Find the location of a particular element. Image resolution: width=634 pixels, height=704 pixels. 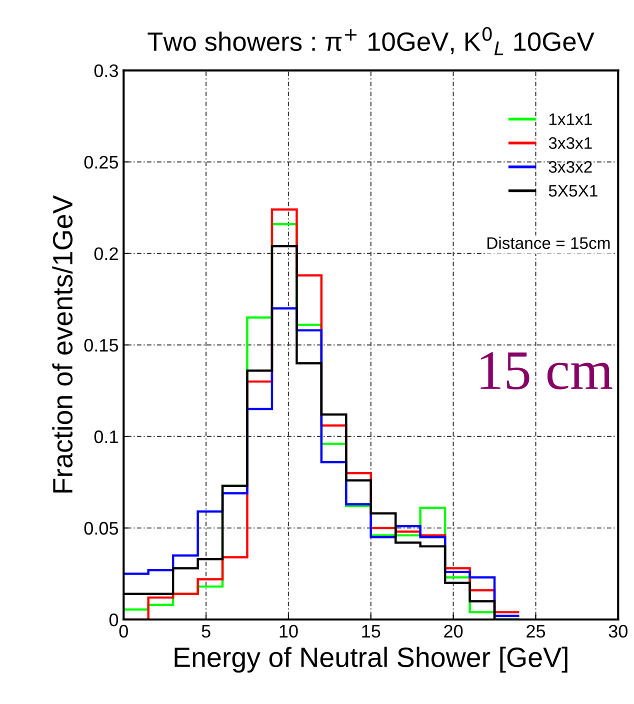

y-tick-label: 0.05 is located at coordinates (101, 528).